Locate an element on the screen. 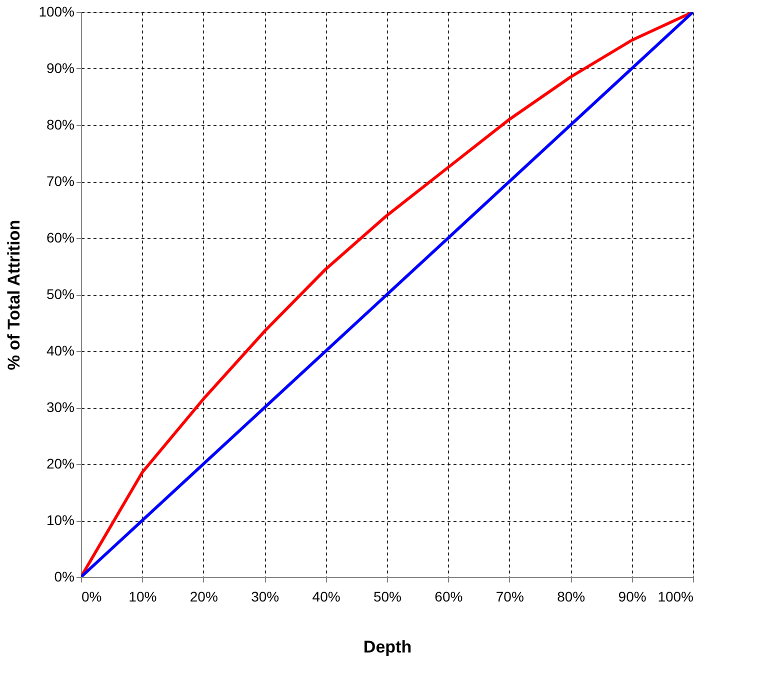 This screenshot has height=695, width=759. y-tick-label: 10% is located at coordinates (60, 520).